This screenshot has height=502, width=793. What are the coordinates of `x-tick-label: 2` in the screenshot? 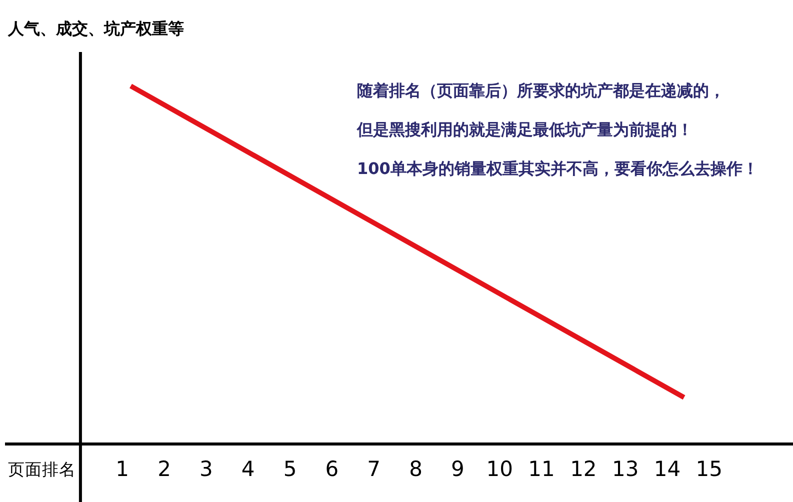 It's located at (164, 469).